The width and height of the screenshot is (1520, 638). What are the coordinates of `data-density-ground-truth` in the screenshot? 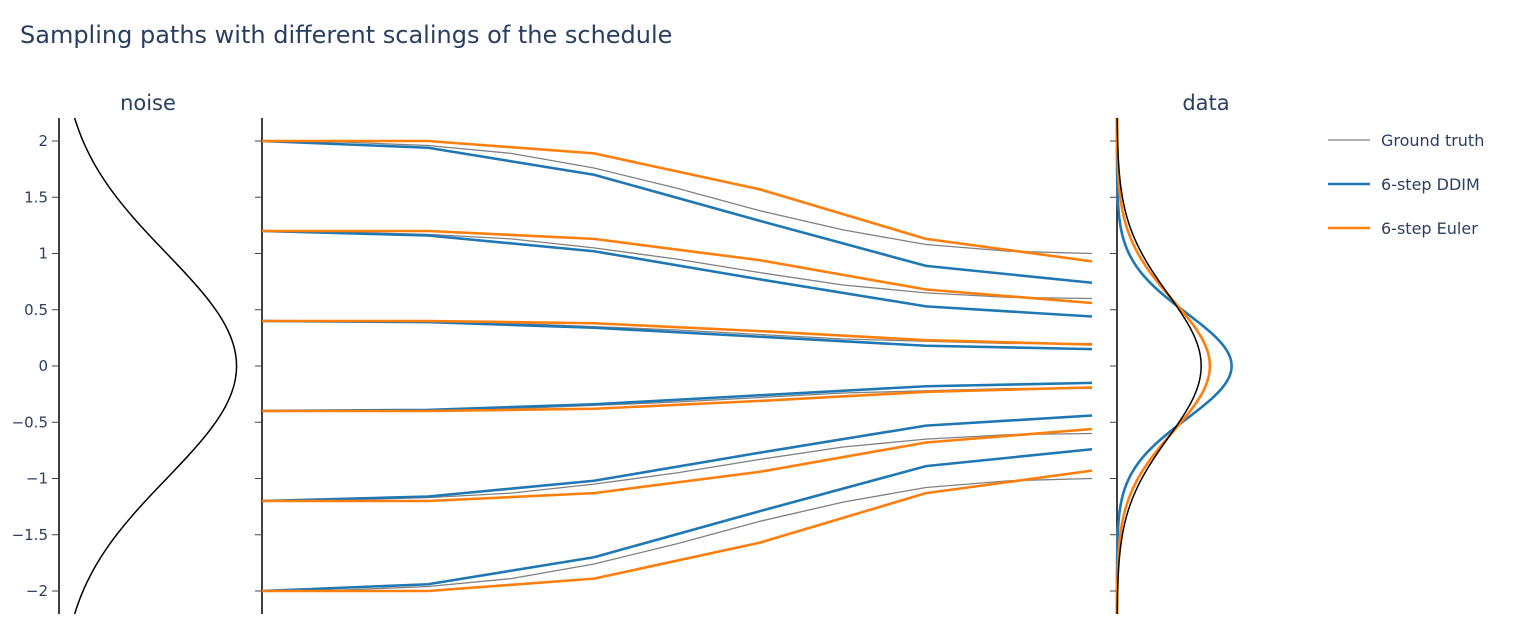 It's located at (1159, 366).